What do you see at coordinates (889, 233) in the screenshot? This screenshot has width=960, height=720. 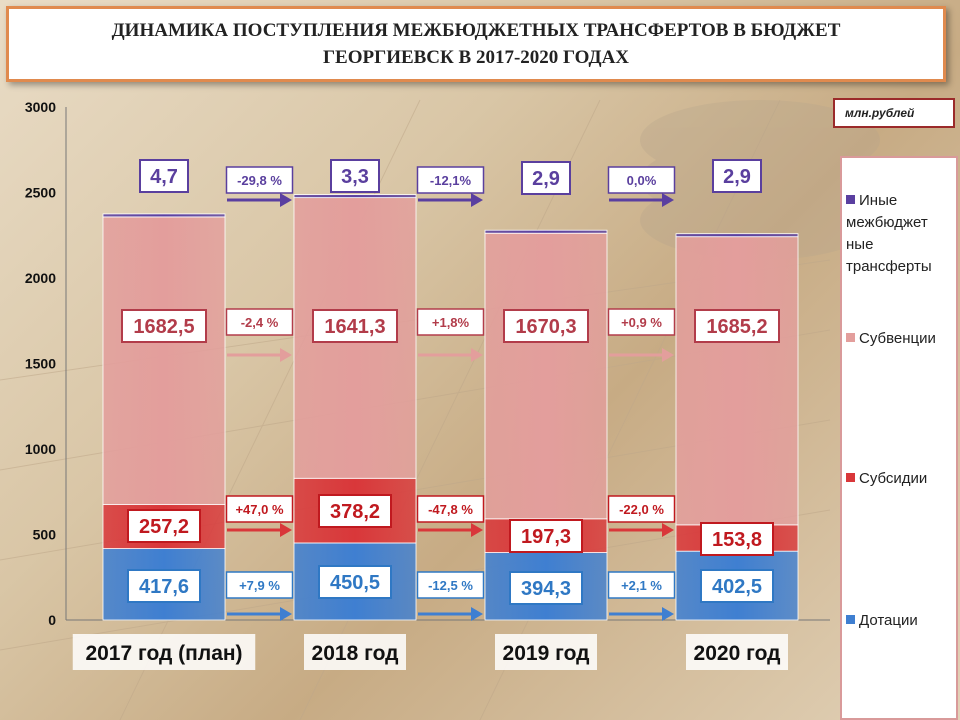 I see `legend-label: Иные межбюджет ные трансферты` at bounding box center [889, 233].